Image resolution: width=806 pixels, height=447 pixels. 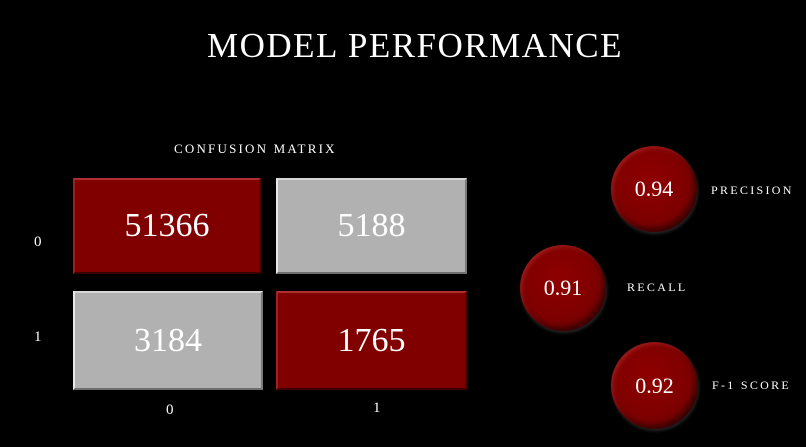 I want to click on matrix-row-label-1: 1, so click(x=38, y=337).